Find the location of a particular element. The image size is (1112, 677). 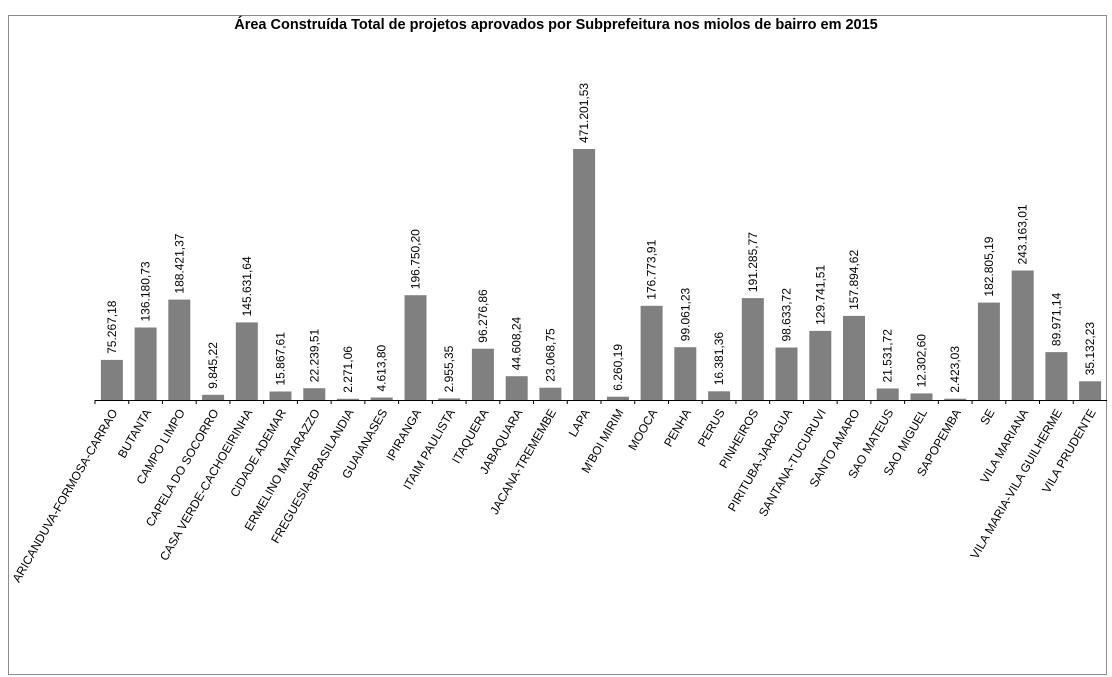

data-label: 471.201,53 is located at coordinates (584, 113).